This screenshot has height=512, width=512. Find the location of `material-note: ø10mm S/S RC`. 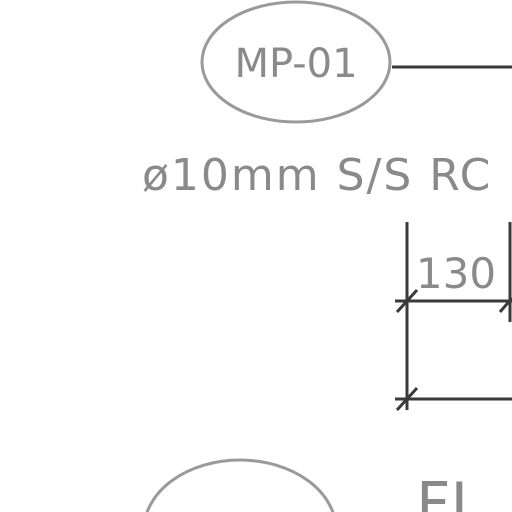

material-note: ø10mm S/S RC is located at coordinates (317, 175).